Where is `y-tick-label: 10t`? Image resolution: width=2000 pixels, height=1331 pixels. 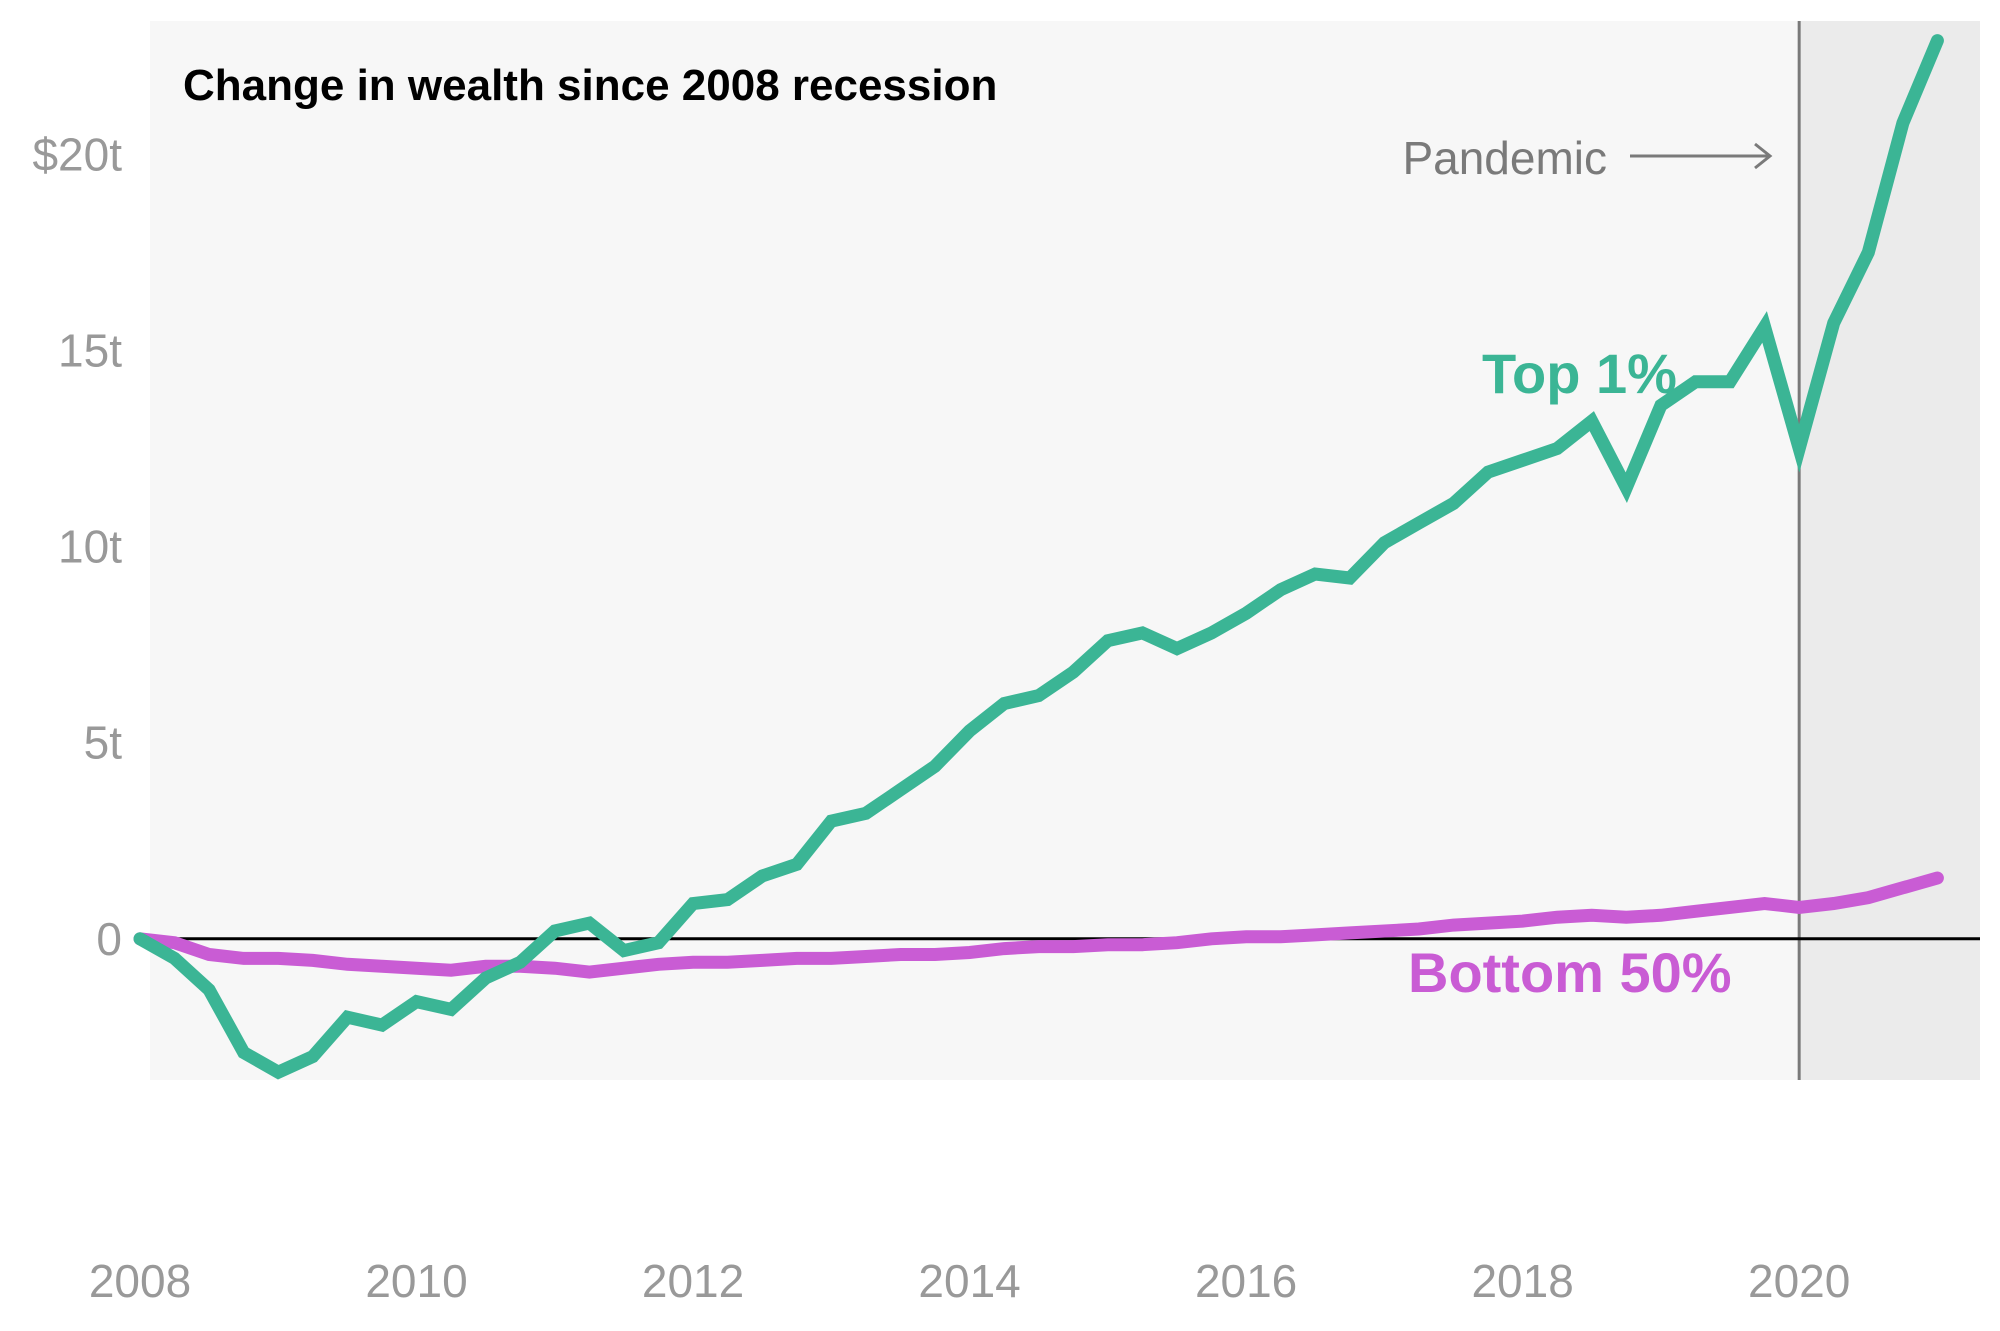
y-tick-label: 10t is located at coordinates (90, 547).